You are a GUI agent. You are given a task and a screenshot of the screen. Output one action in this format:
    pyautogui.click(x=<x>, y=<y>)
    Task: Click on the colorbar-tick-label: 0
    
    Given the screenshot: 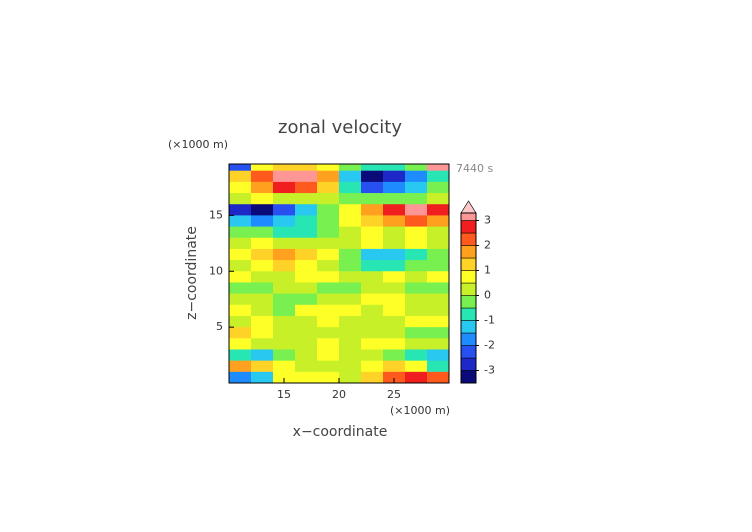 What is the action you would take?
    pyautogui.click(x=487, y=295)
    